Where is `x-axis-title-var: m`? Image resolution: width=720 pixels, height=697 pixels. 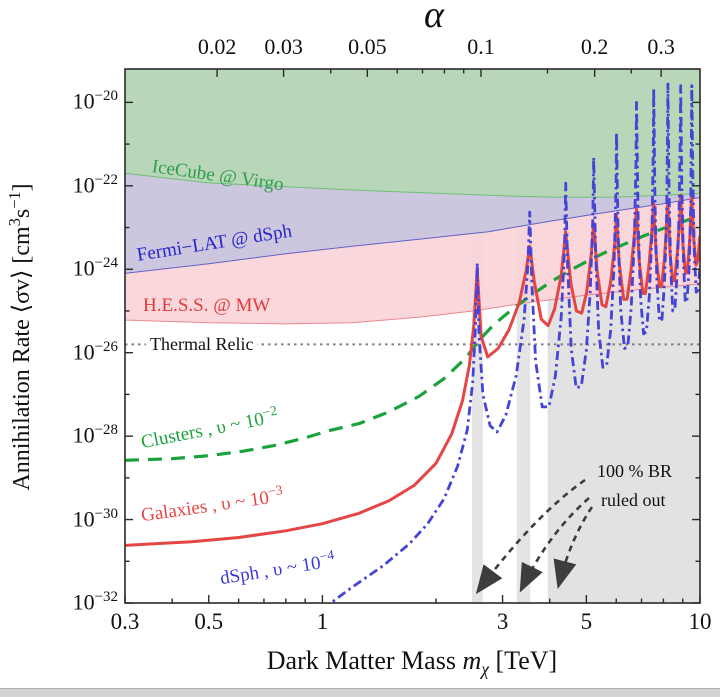
x-axis-title-var: m is located at coordinates (472, 660).